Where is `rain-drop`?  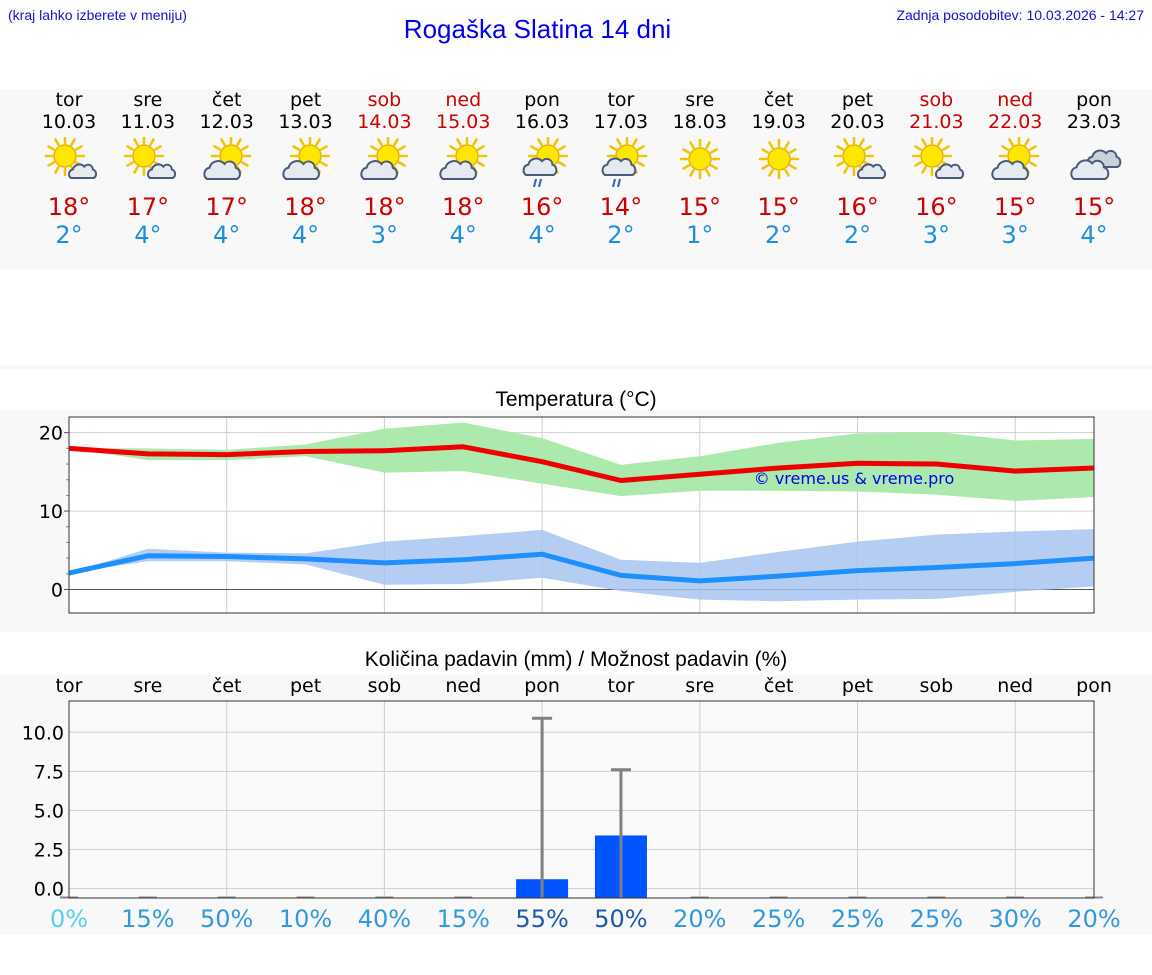 rain-drop is located at coordinates (619, 182).